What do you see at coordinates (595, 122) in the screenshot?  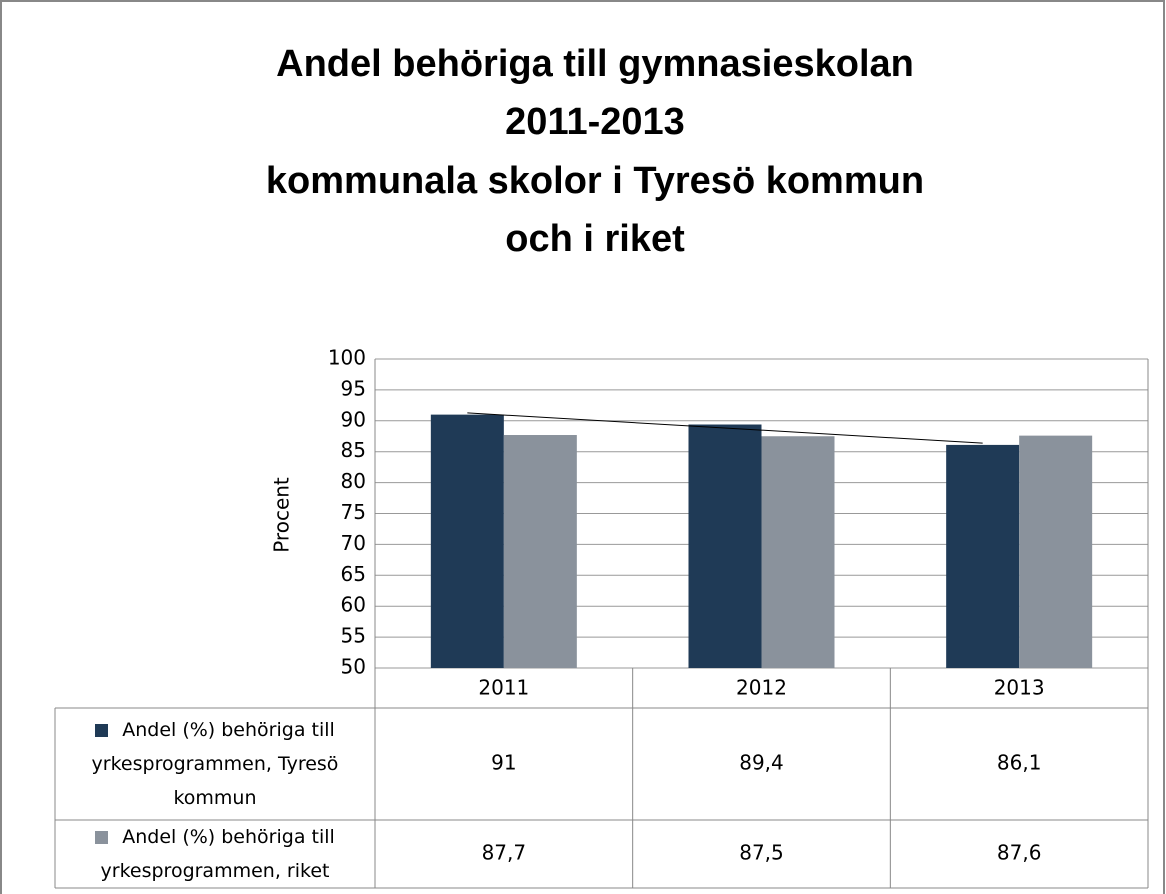 I see `chart-title: 2011-2013` at bounding box center [595, 122].